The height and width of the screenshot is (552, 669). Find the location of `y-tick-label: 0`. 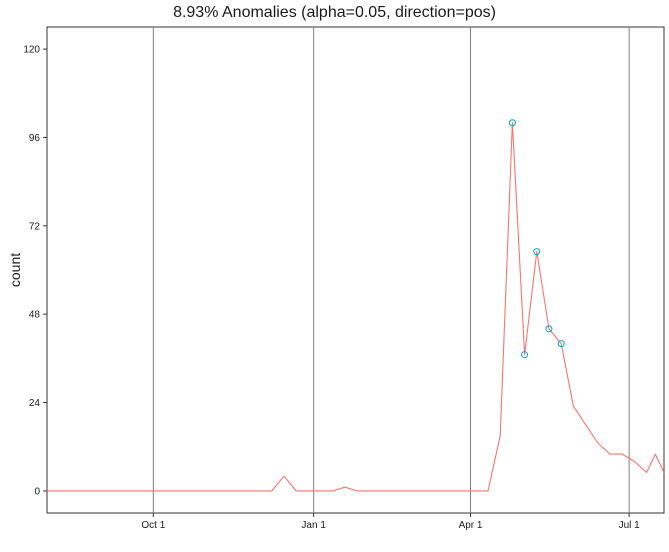

y-tick-label: 0 is located at coordinates (37, 491).